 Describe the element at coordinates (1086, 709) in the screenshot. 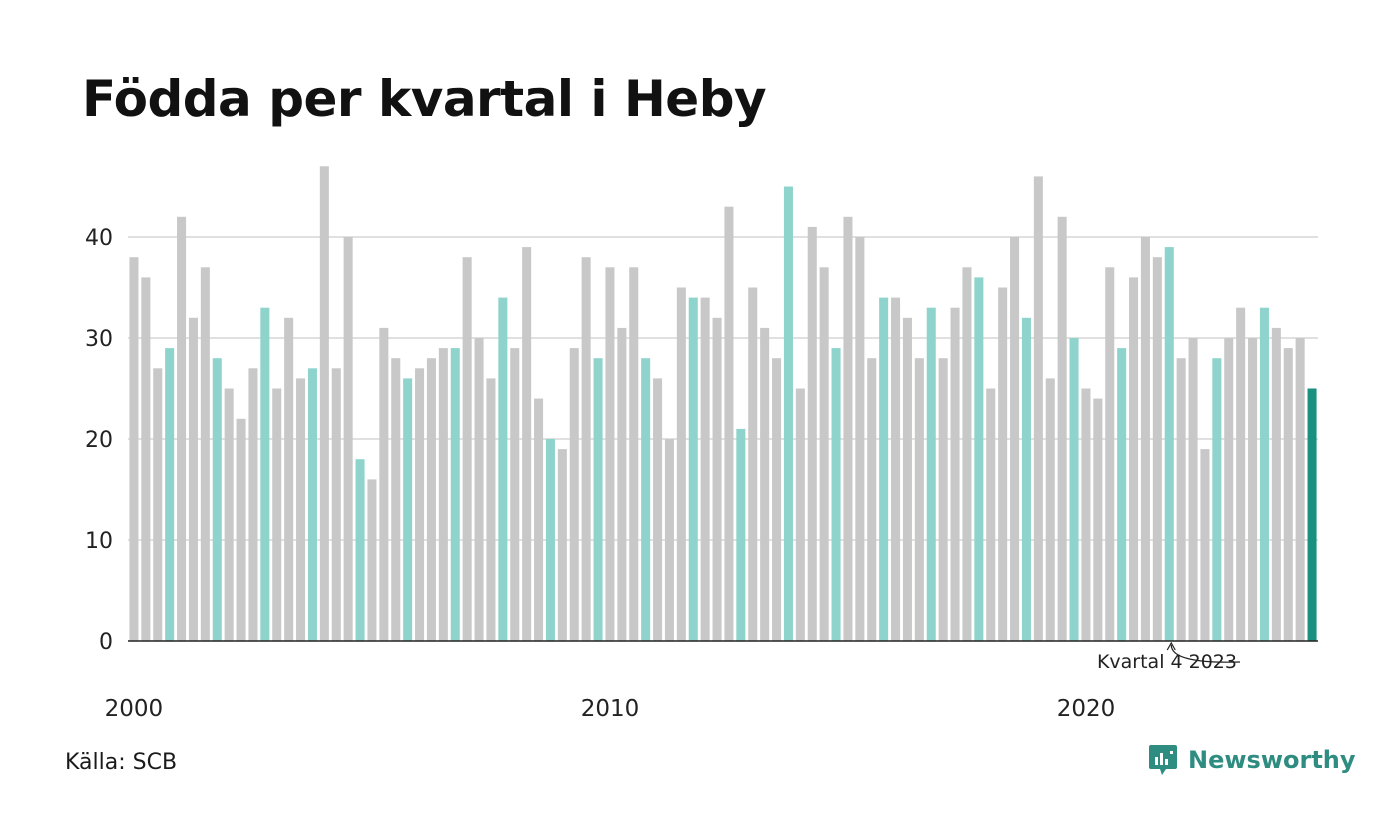

I see `x-tick-label: 2020` at that location.